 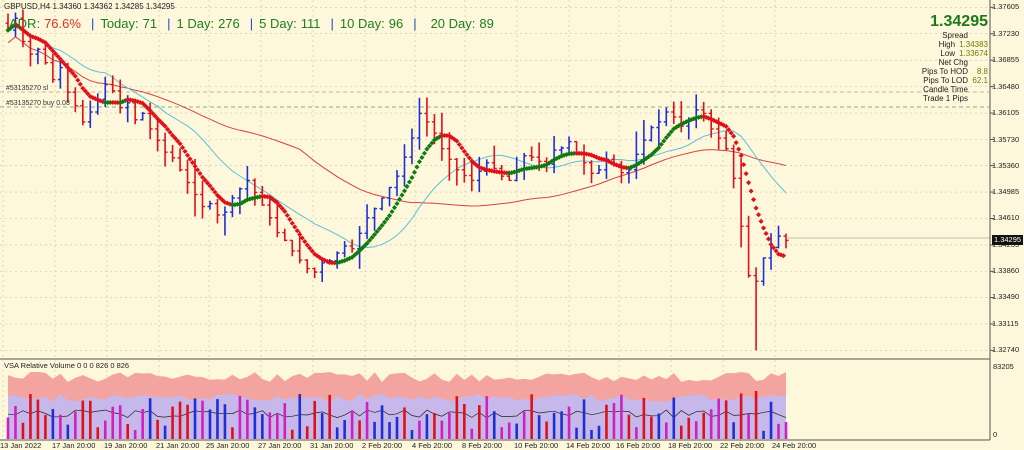 What do you see at coordinates (955, 53) in the screenshot?
I see `info-row: Low 1.33674` at bounding box center [955, 53].